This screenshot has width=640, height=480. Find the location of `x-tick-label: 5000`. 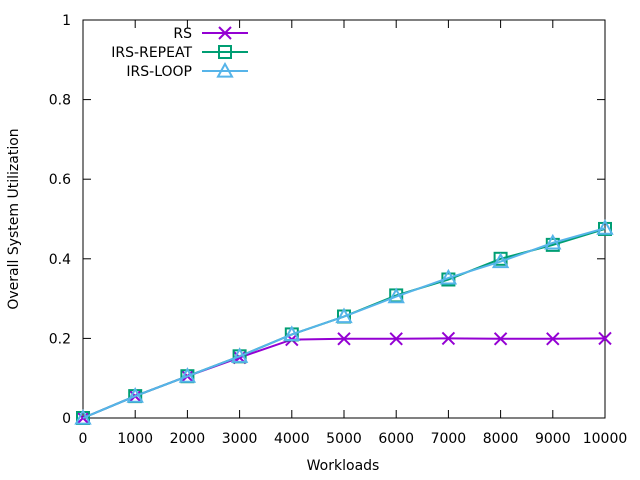

x-tick-label: 5000 is located at coordinates (344, 439).